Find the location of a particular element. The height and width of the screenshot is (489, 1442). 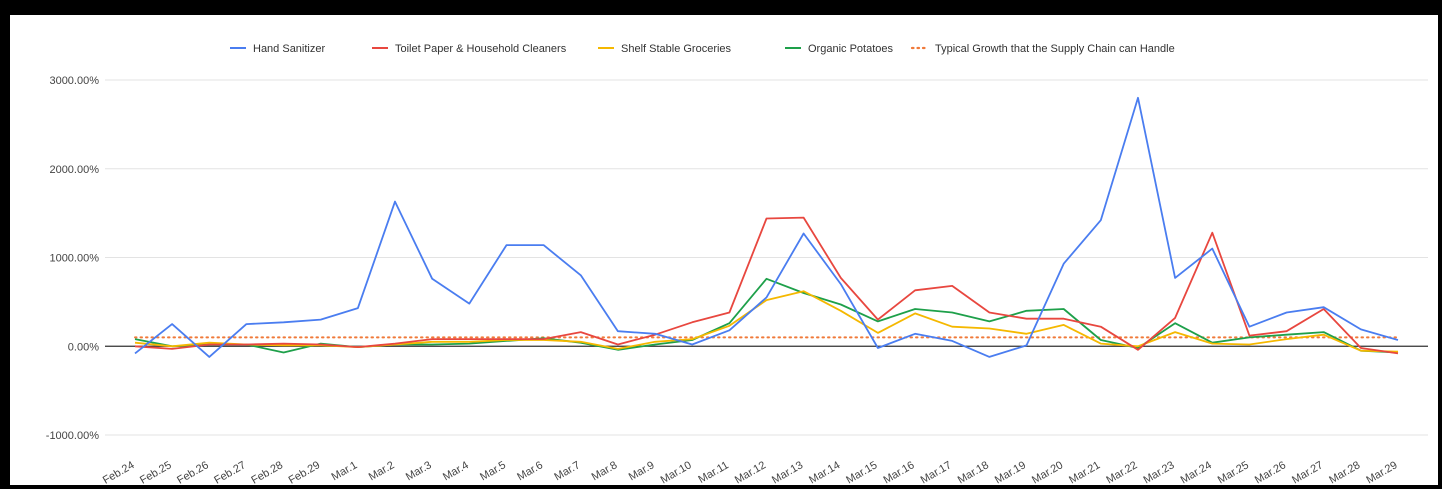

x-tick-label: Mar.9 is located at coordinates (642, 471).